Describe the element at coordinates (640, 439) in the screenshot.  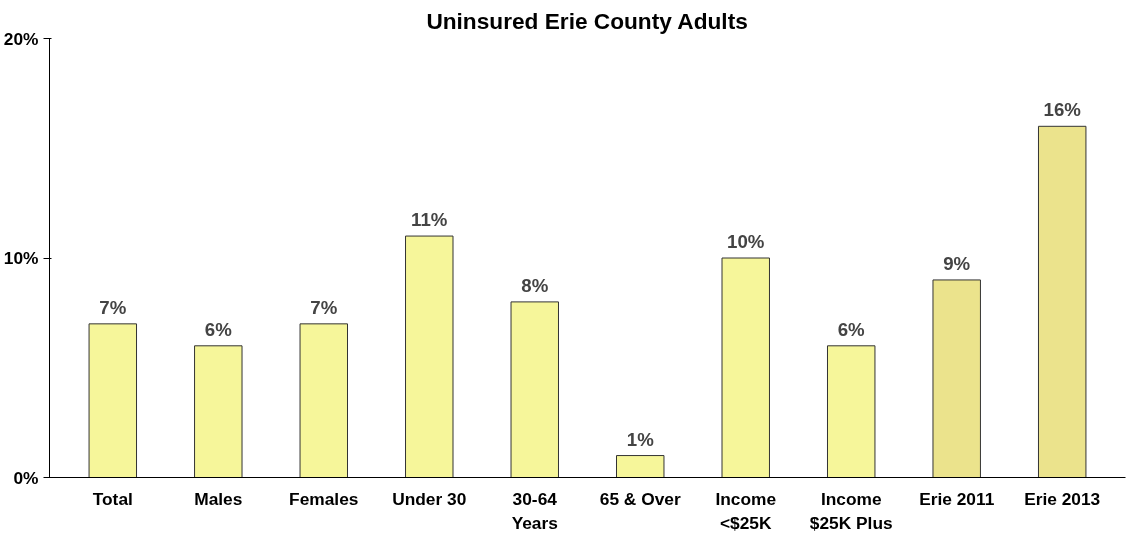
I see `data-label: 1%` at that location.